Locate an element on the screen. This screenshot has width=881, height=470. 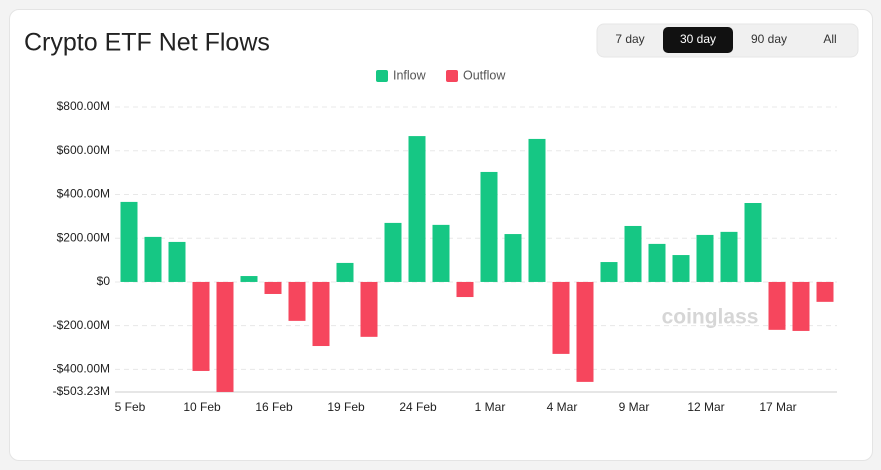
legend-label: Outflow is located at coordinates (484, 75).